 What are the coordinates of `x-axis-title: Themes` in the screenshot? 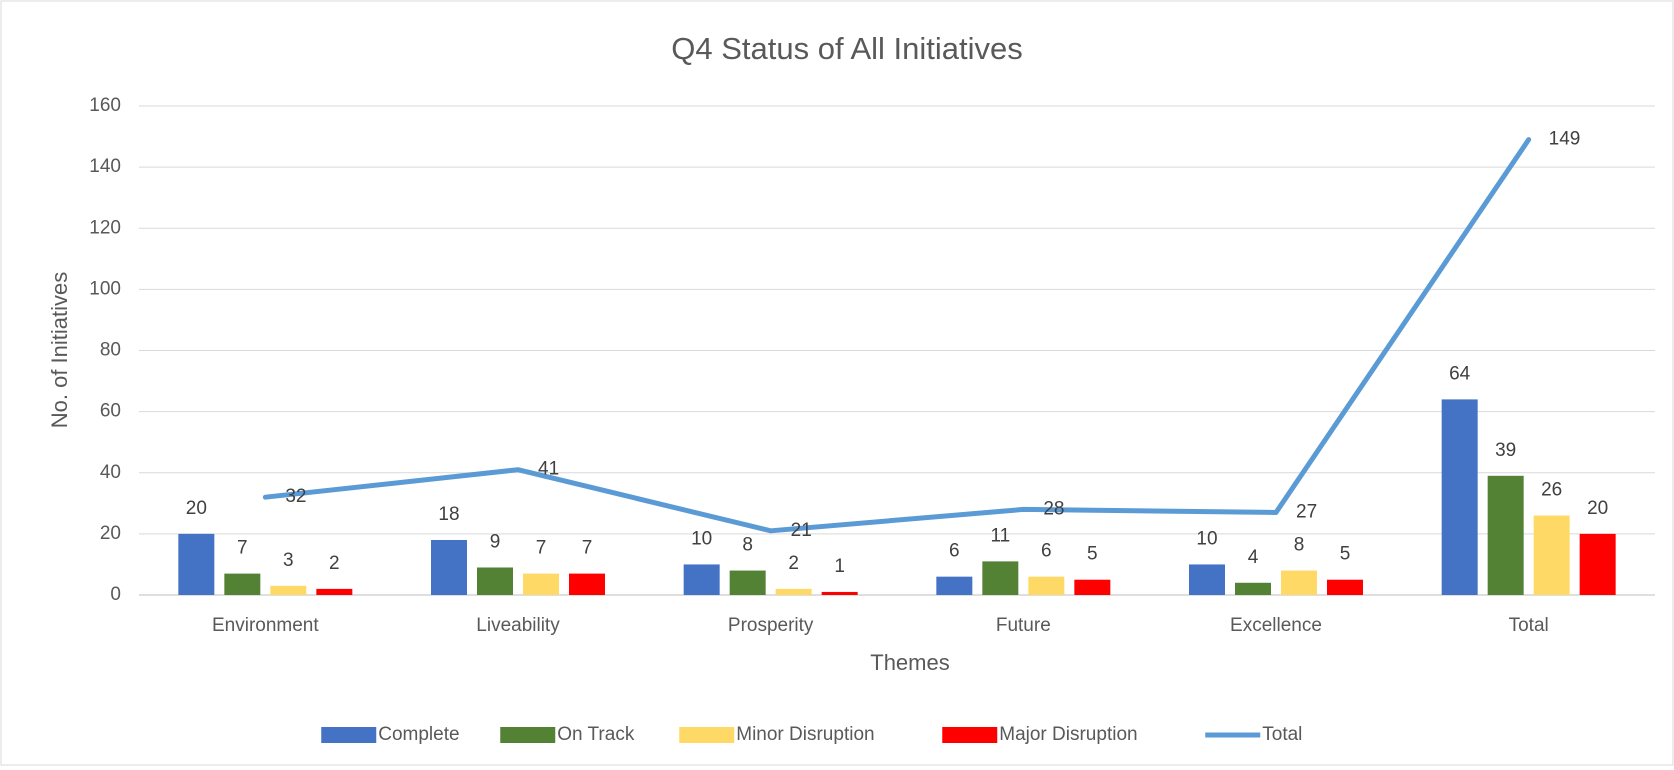 It's located at (909, 662).